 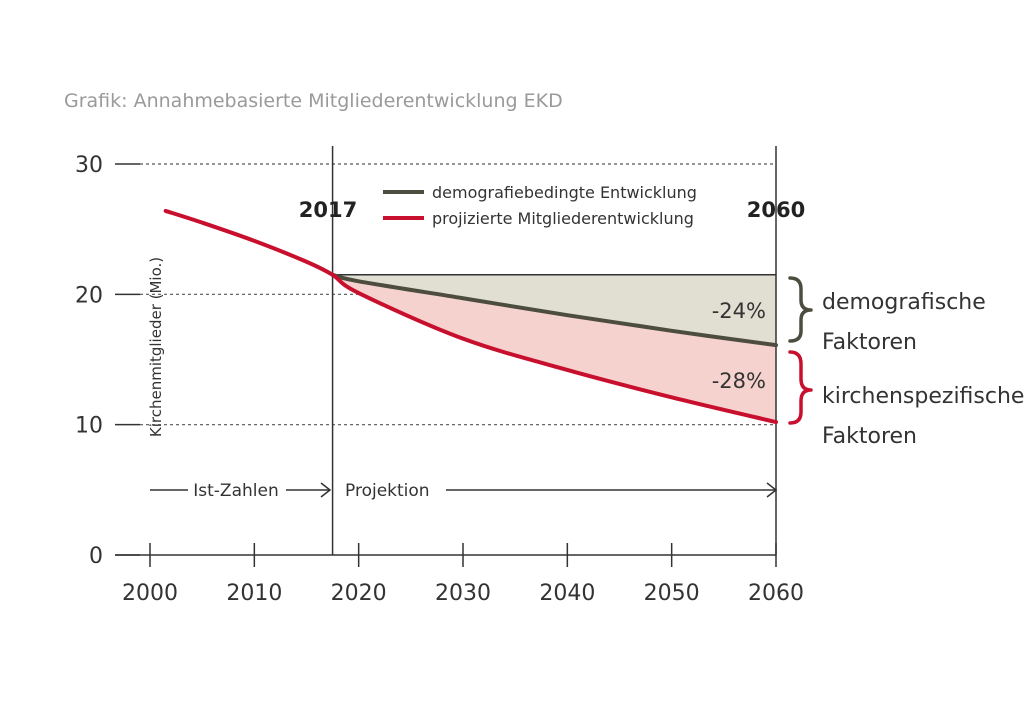 I want to click on area-kirchenspezifische-faktoren, so click(x=554, y=348).